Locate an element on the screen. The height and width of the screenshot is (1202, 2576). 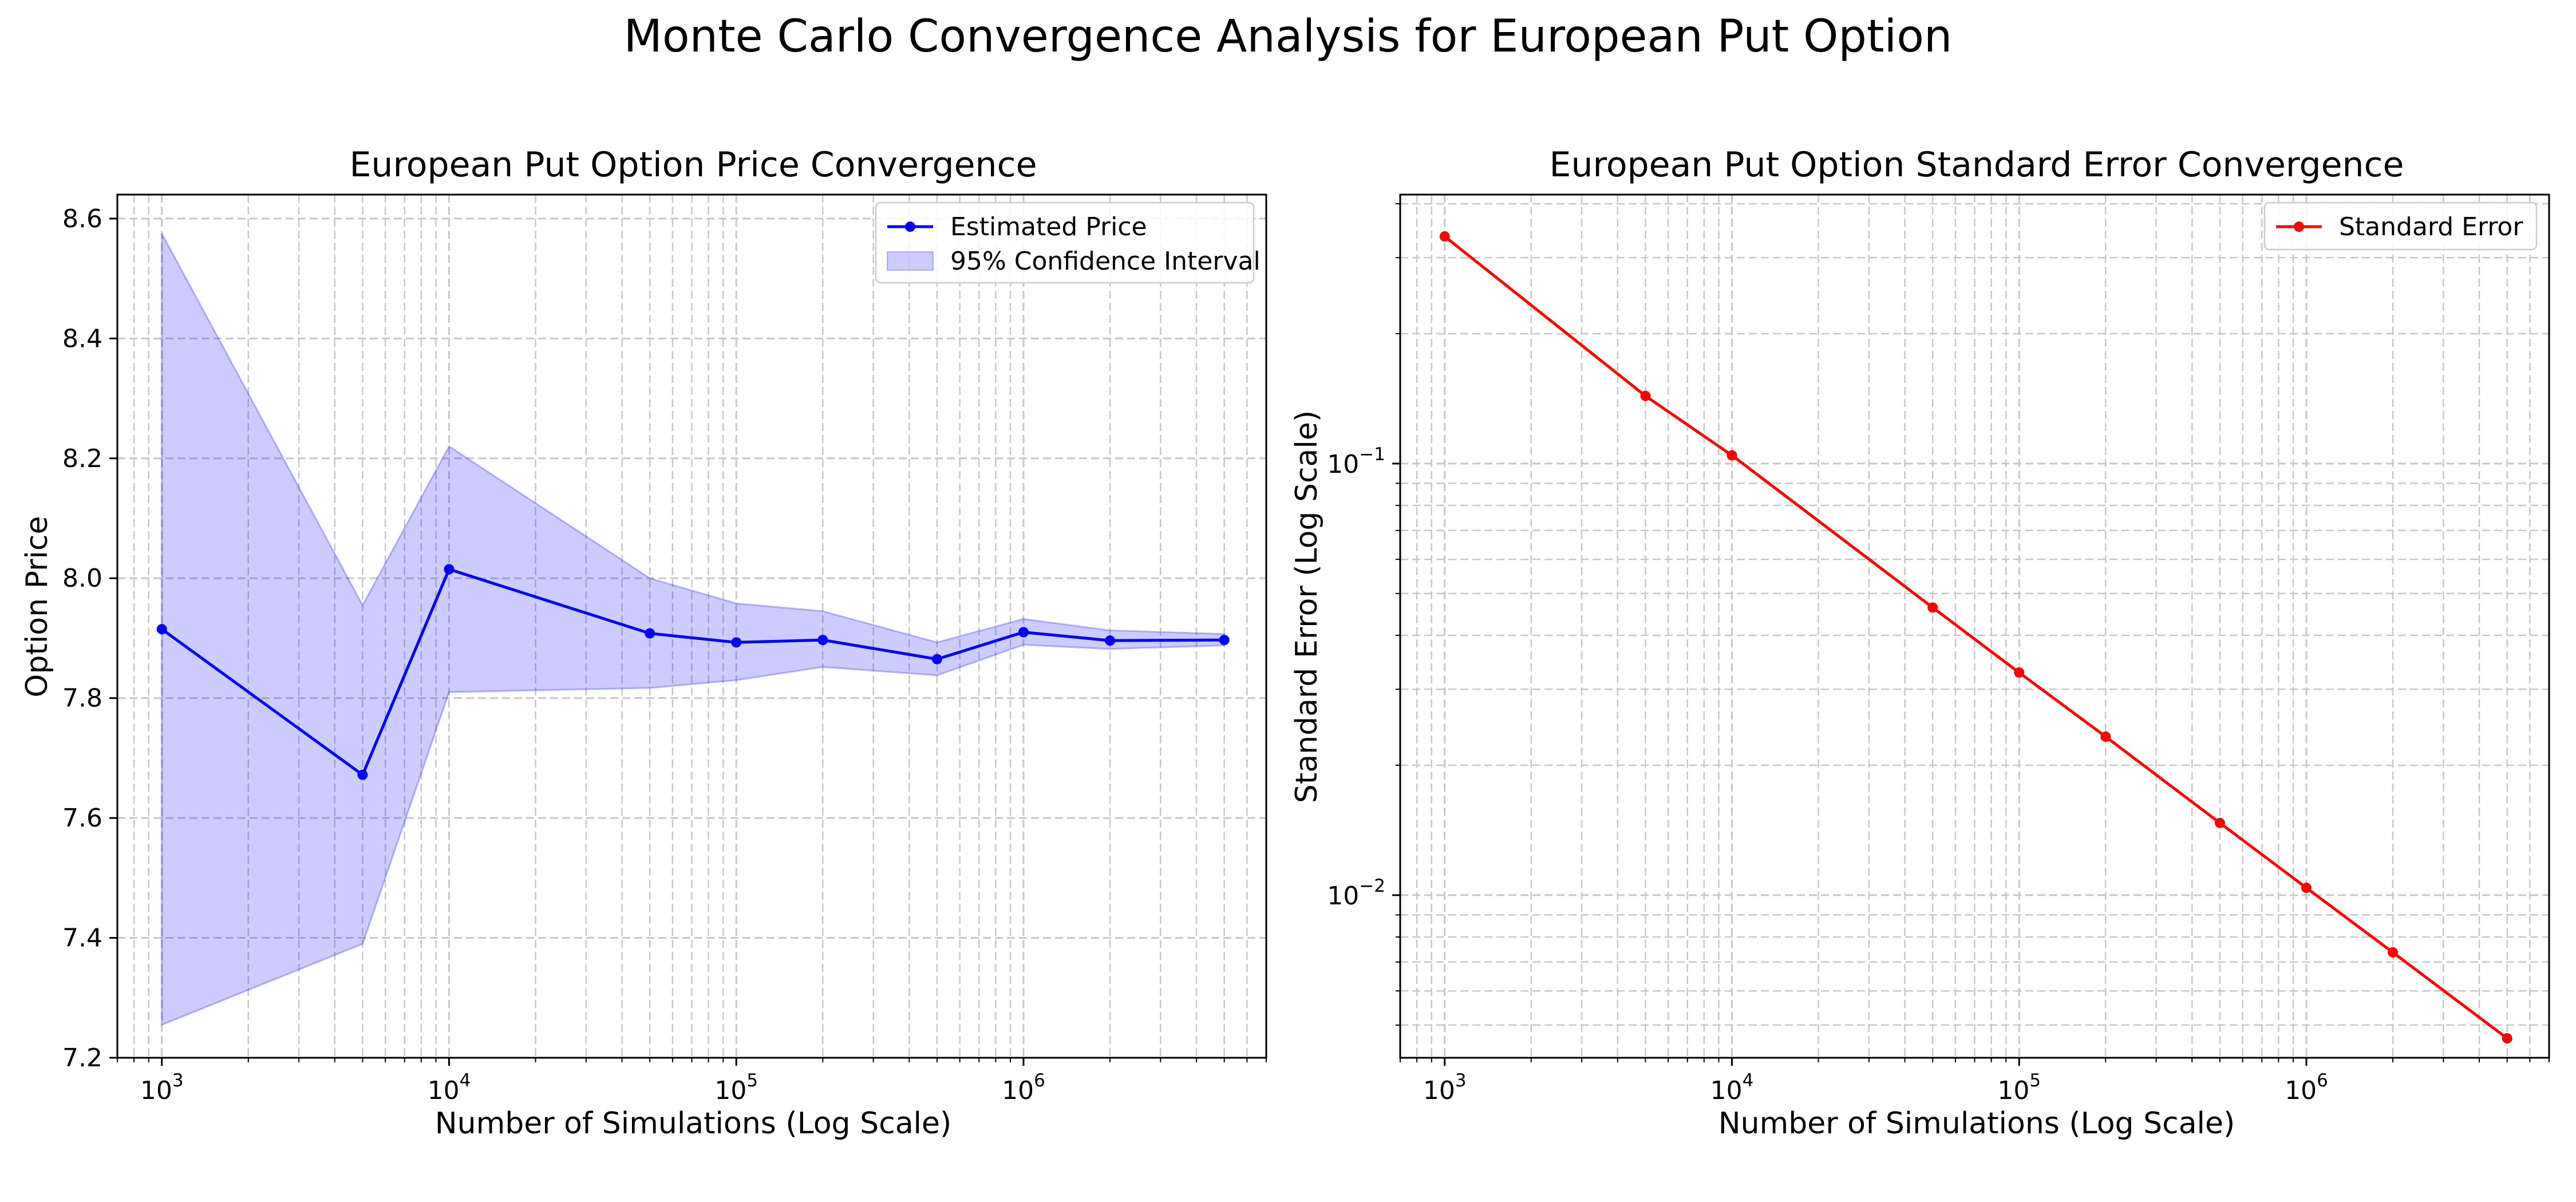
y-tick-label: 8.4 is located at coordinates (82, 339).